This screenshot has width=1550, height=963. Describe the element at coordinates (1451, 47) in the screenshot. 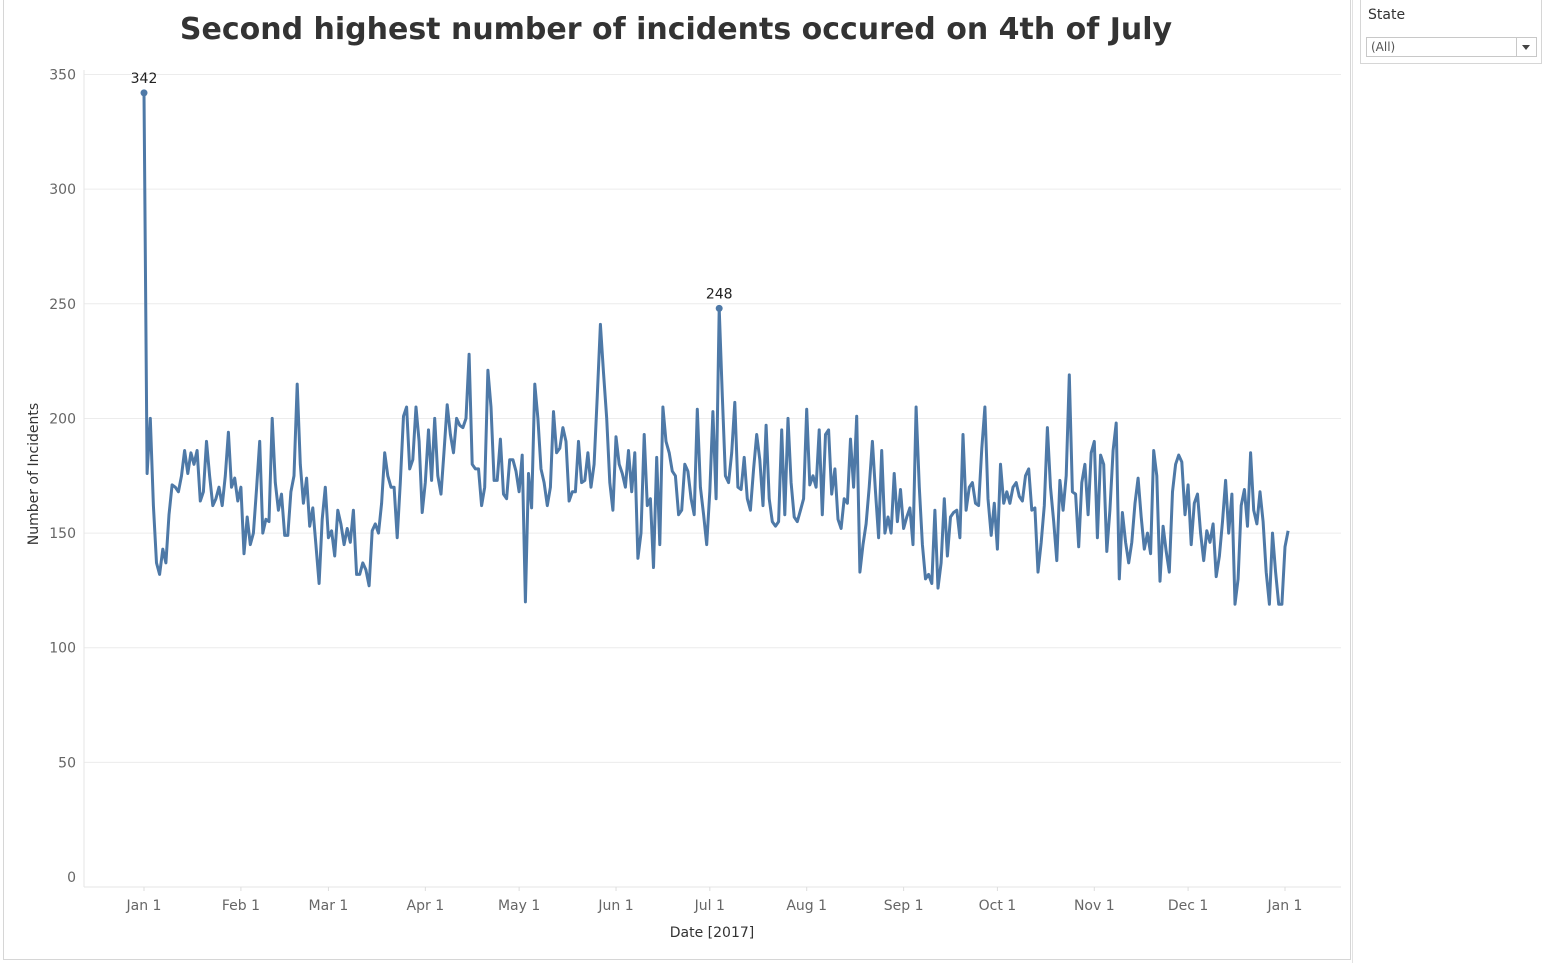

I see `state-filter-dropdown: (All)` at that location.